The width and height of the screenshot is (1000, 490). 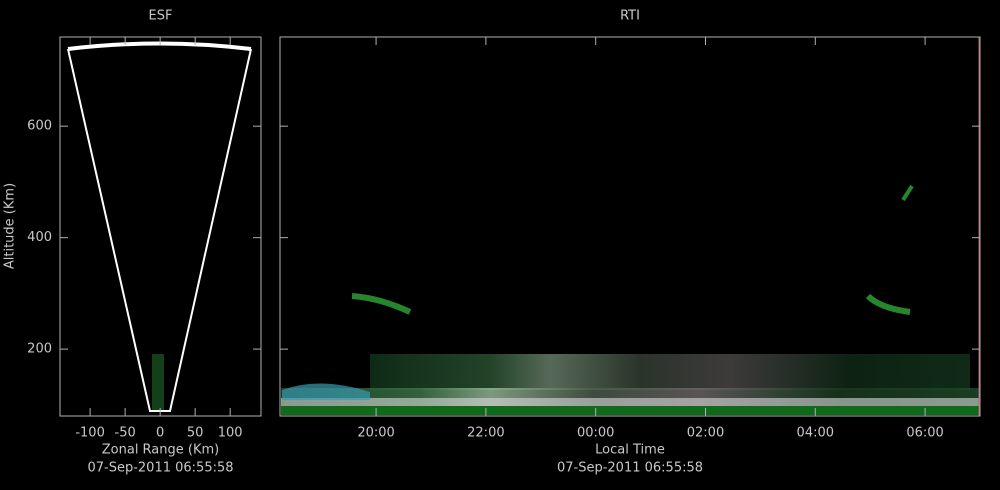 I want to click on plot-title: ESF, so click(x=161, y=16).